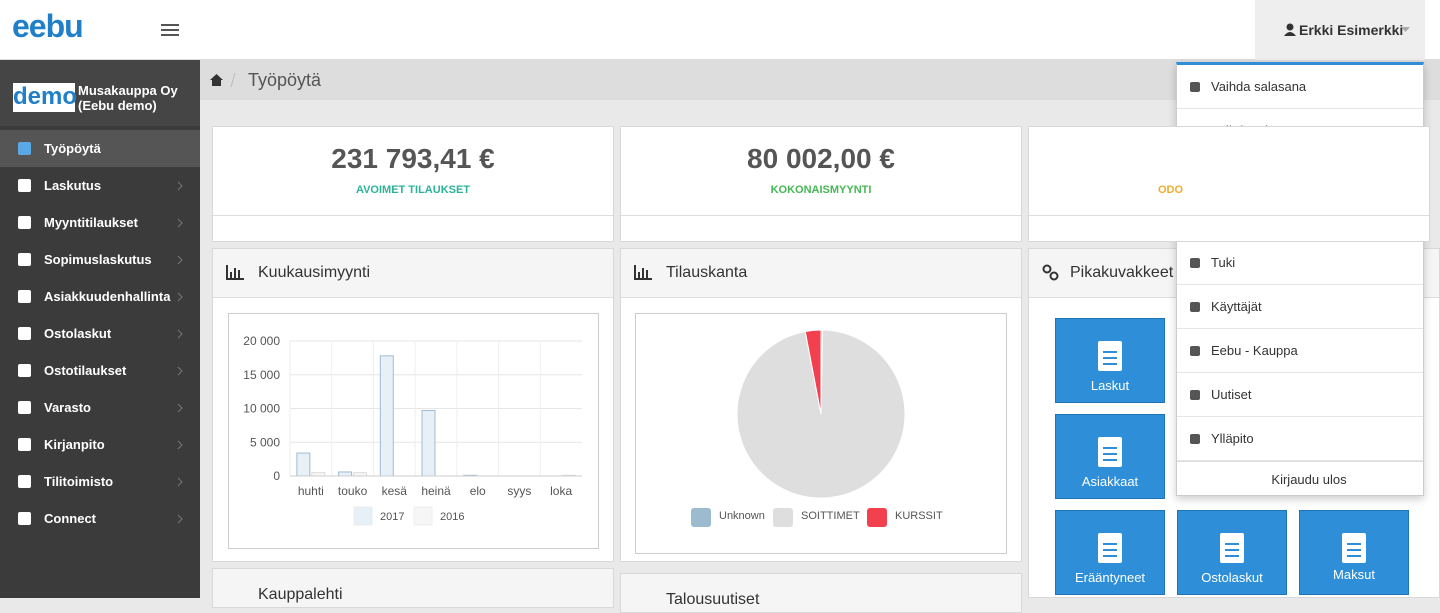 The width and height of the screenshot is (1440, 613). What do you see at coordinates (117, 105) in the screenshot?
I see `company-name: (Eebu demo)` at bounding box center [117, 105].